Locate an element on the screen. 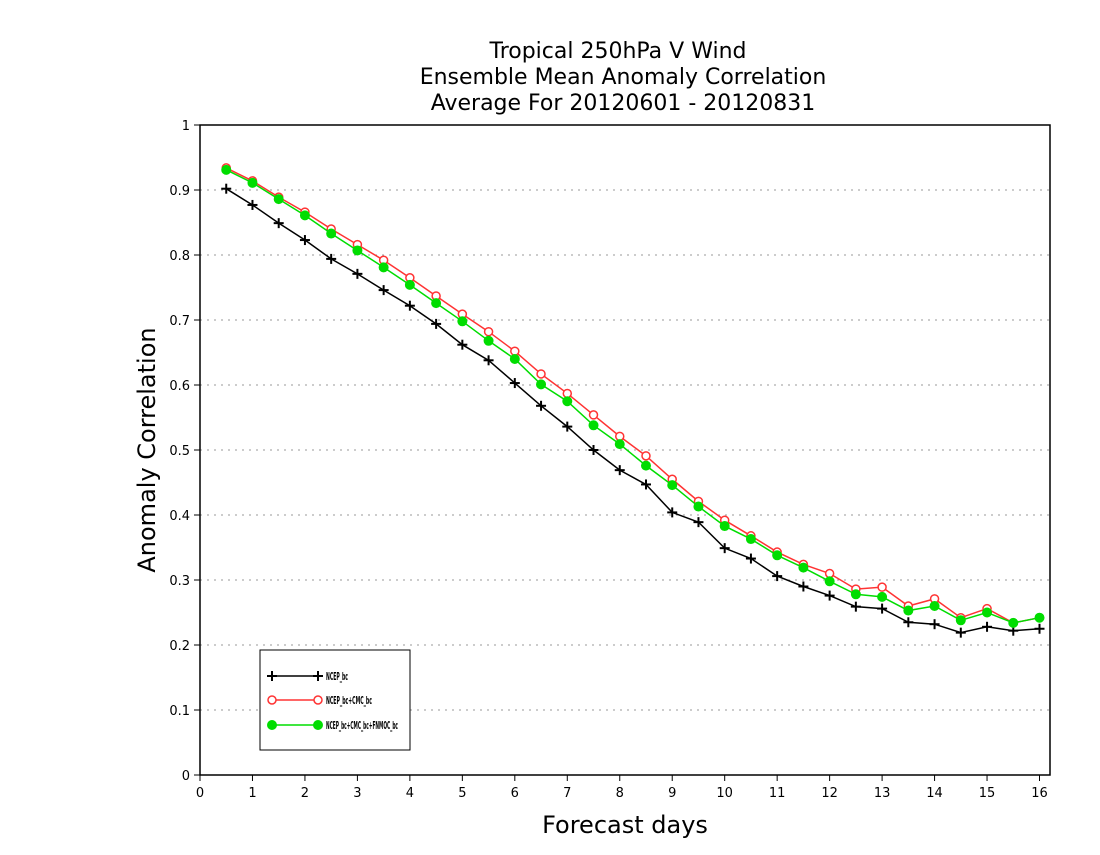 The image size is (1100, 855). title-line-2: Ensemble Mean Anomaly Correlation is located at coordinates (623, 77).